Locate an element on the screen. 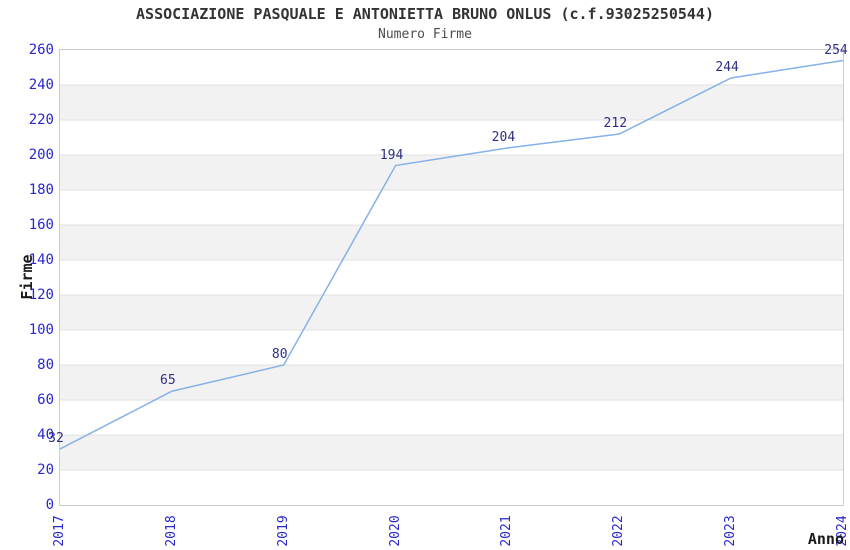  y-tick-label-100: 100 is located at coordinates (41, 330).